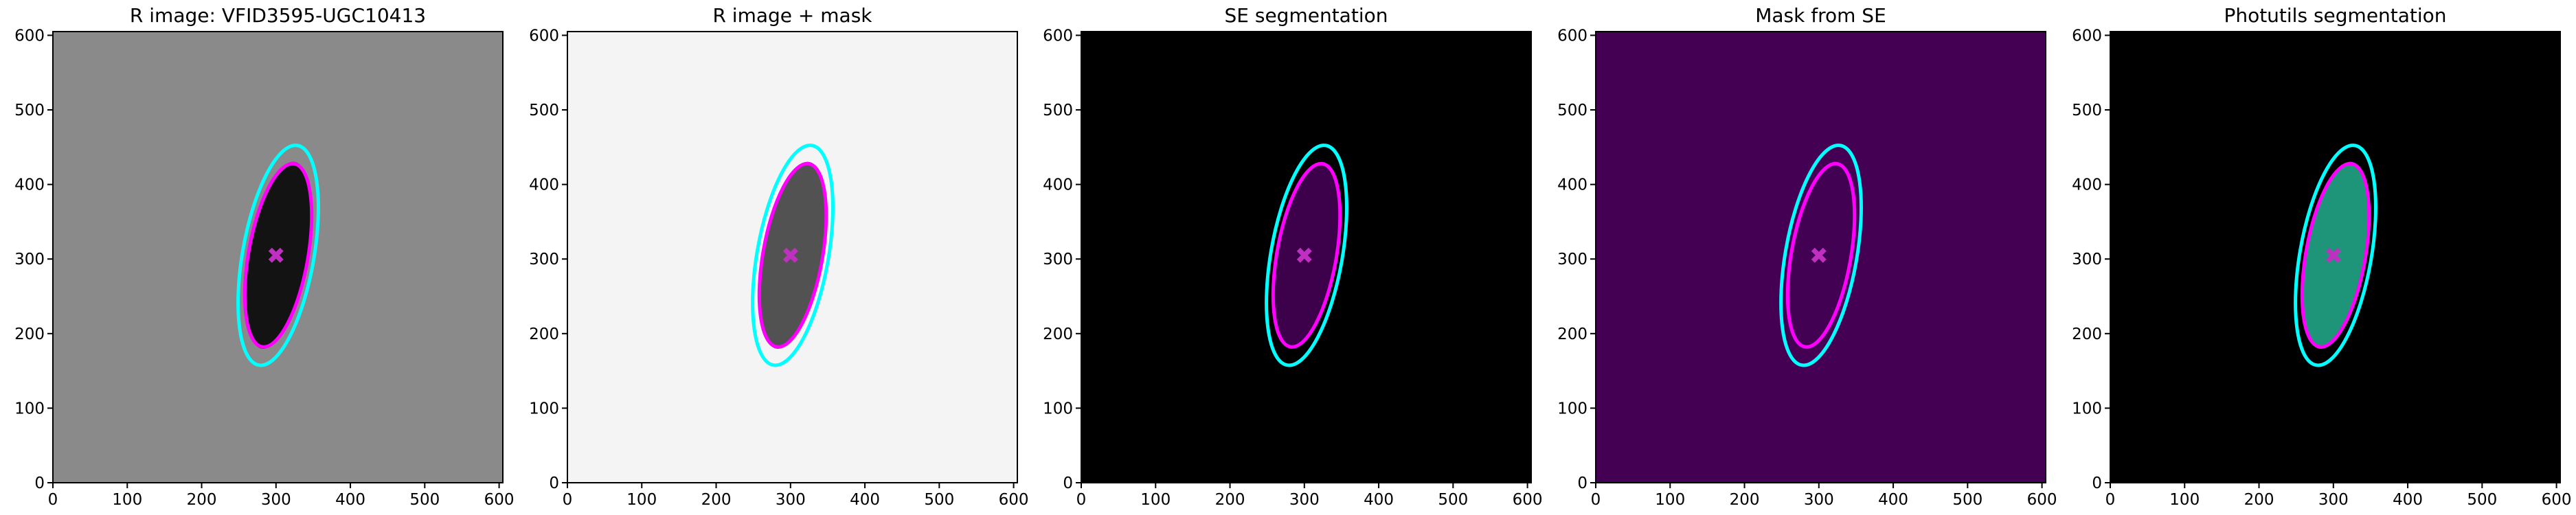 Image resolution: width=2576 pixels, height=515 pixels. I want to click on panel-title: R image + mask, so click(792, 16).